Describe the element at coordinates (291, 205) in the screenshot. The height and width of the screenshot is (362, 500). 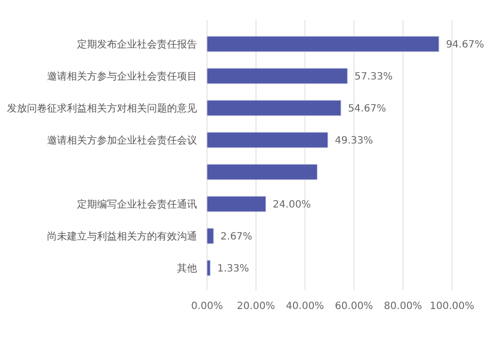
I see `data-label: 24.00%` at that location.